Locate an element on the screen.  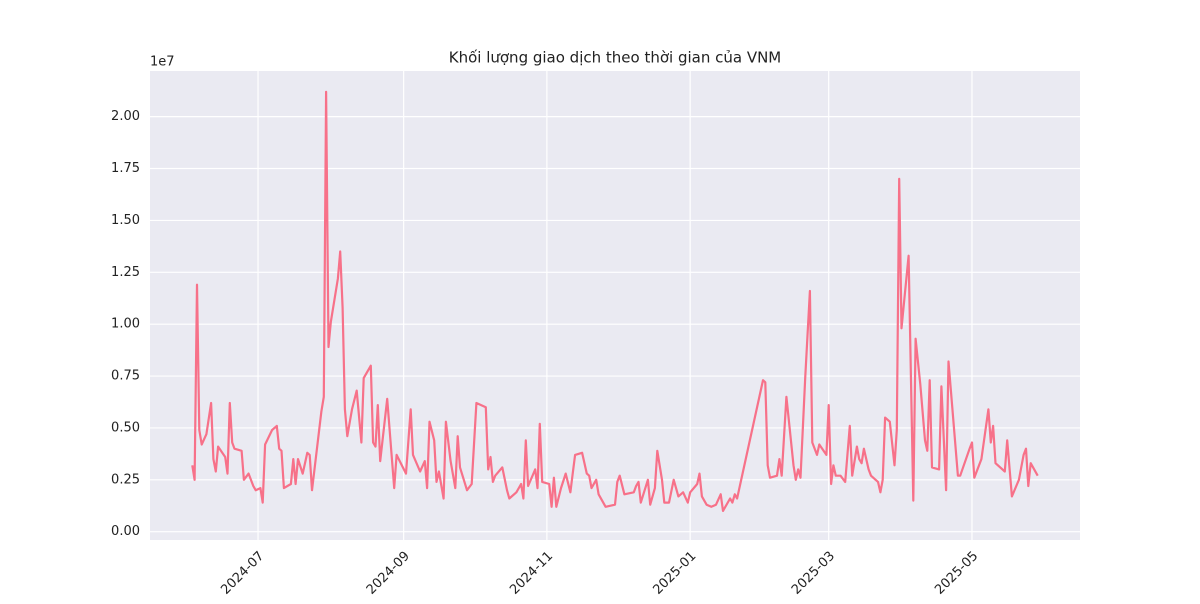
y-tick-label: 0.75 is located at coordinates (125, 376).